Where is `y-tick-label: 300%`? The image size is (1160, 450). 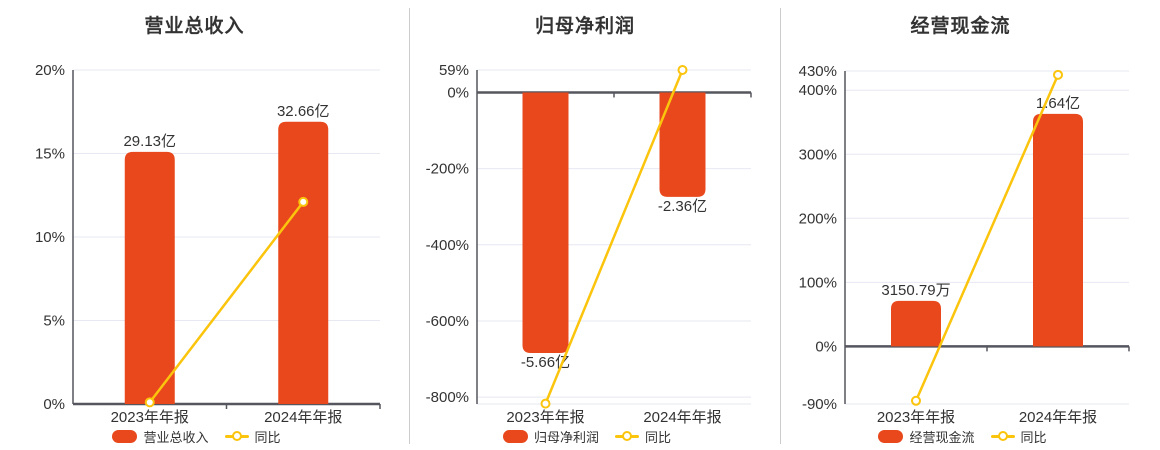
y-tick-label: 300% is located at coordinates (818, 154).